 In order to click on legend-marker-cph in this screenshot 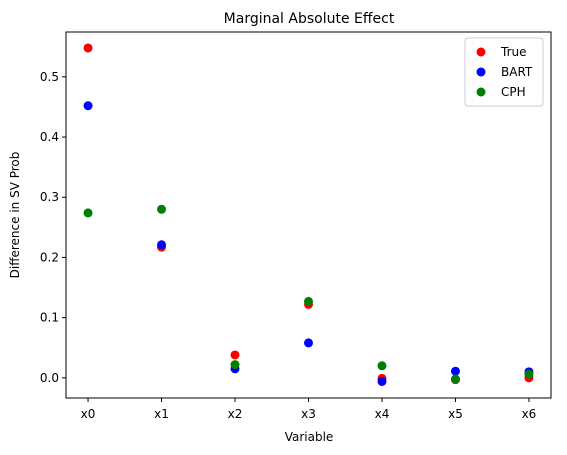, I will do `click(481, 92)`.